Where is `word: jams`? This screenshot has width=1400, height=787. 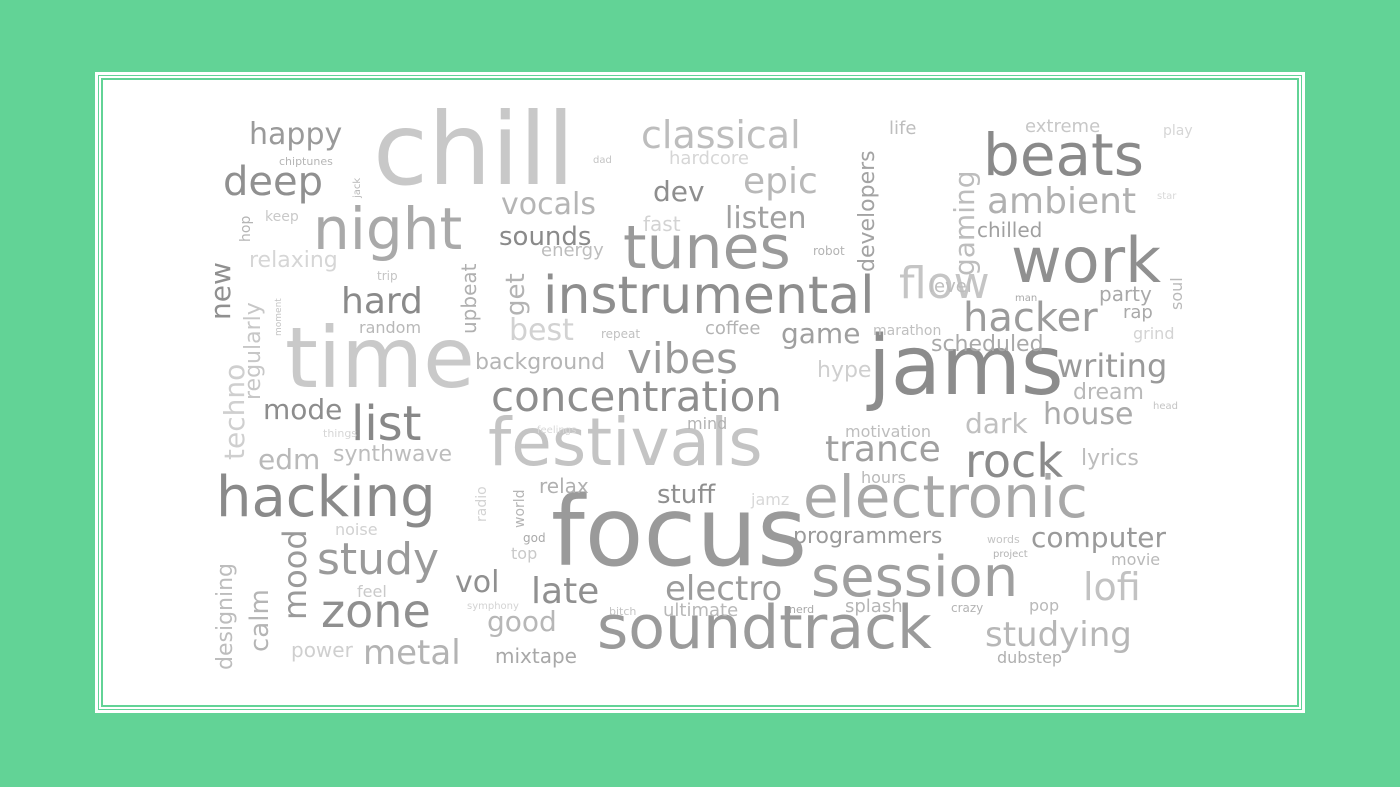 word: jams is located at coordinates (966, 366).